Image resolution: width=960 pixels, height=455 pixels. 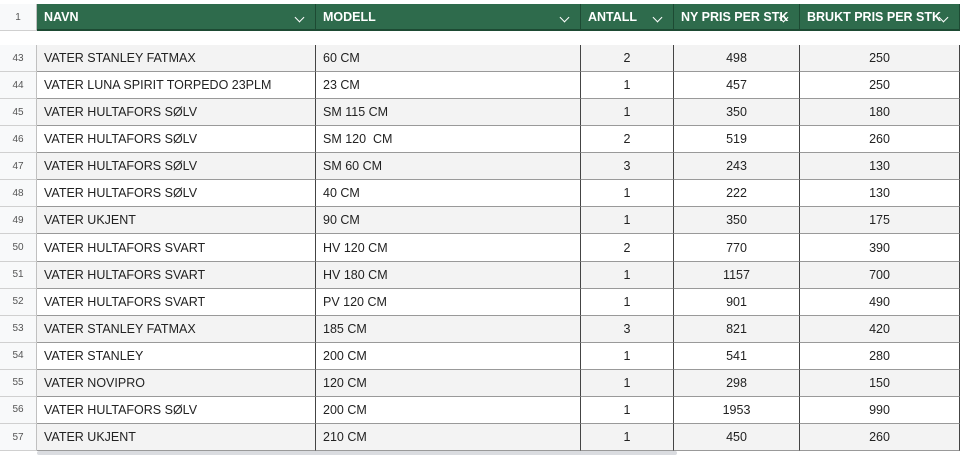 What do you see at coordinates (880, 221) in the screenshot?
I see `cell: 175` at bounding box center [880, 221].